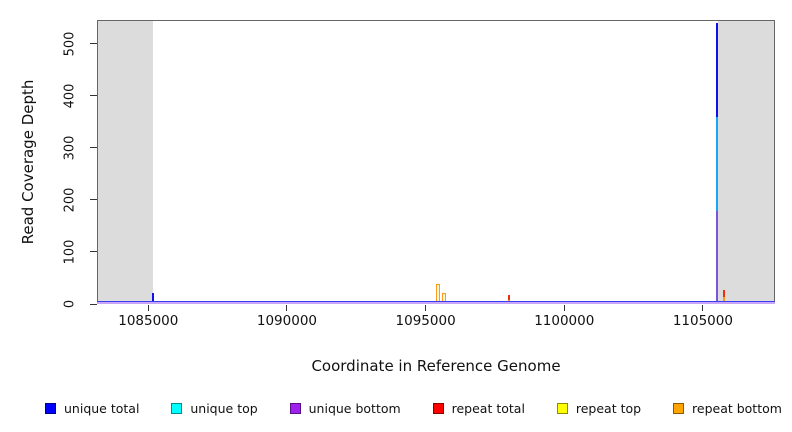 The image size is (792, 432). I want to click on x-tick-label: 1095000, so click(425, 321).